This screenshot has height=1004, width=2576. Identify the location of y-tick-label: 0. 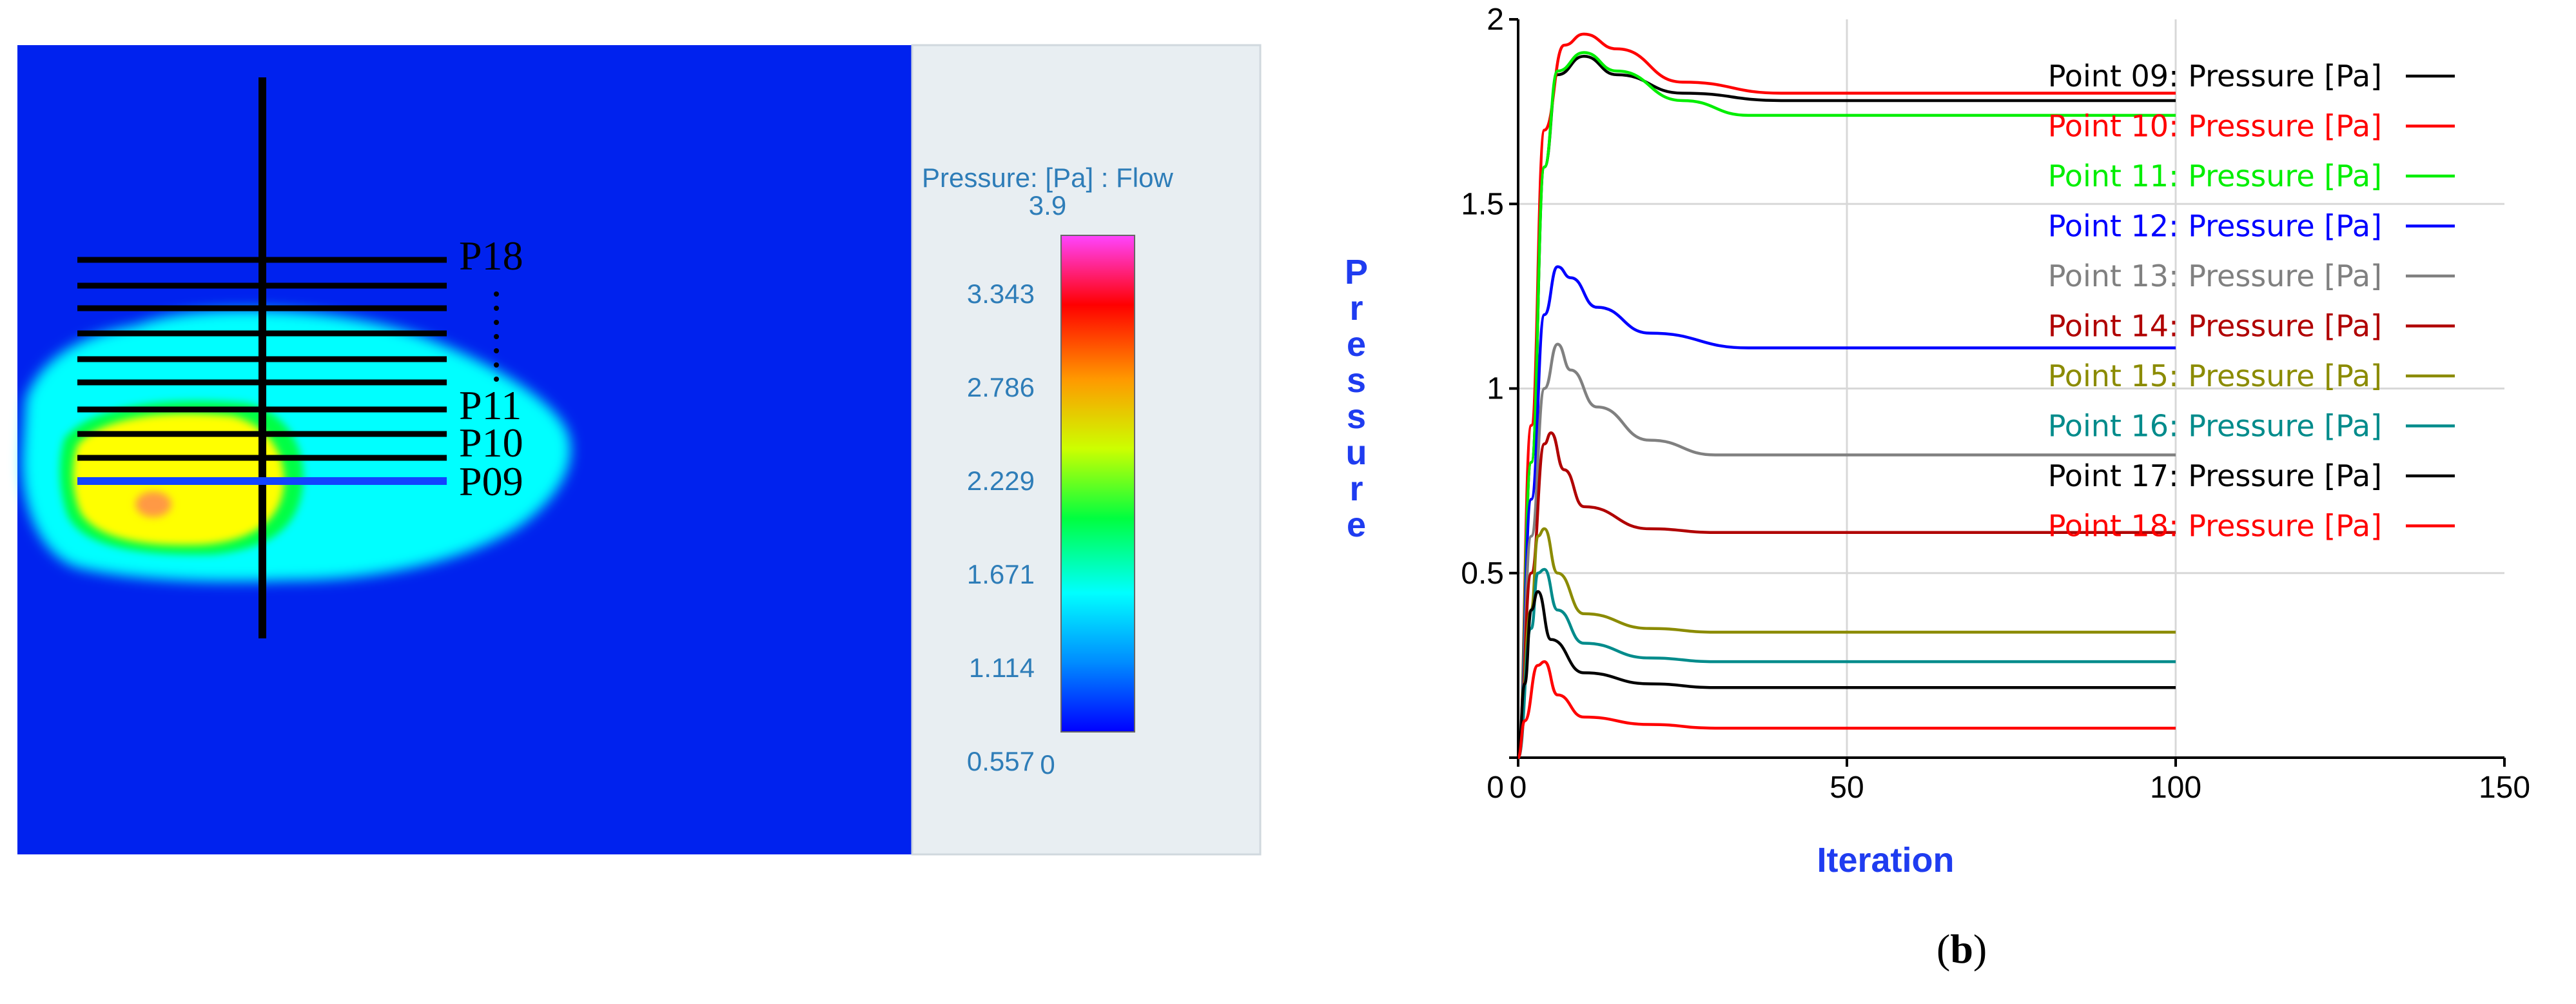
(1495, 788).